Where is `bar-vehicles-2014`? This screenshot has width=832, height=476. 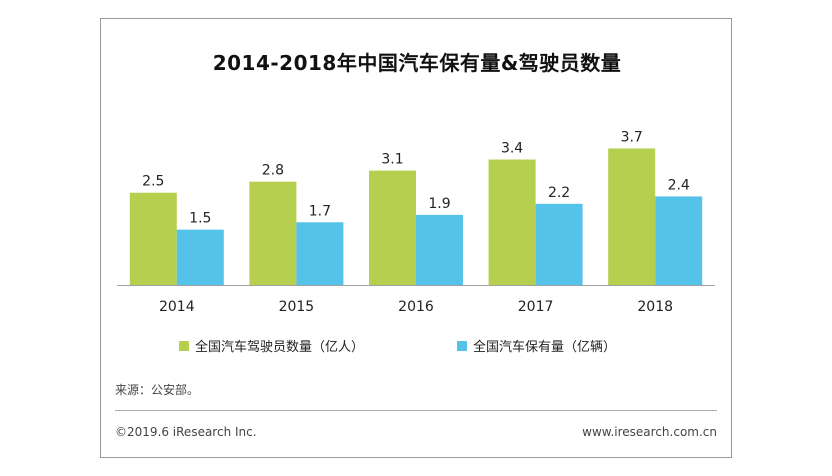 bar-vehicles-2014 is located at coordinates (200, 257).